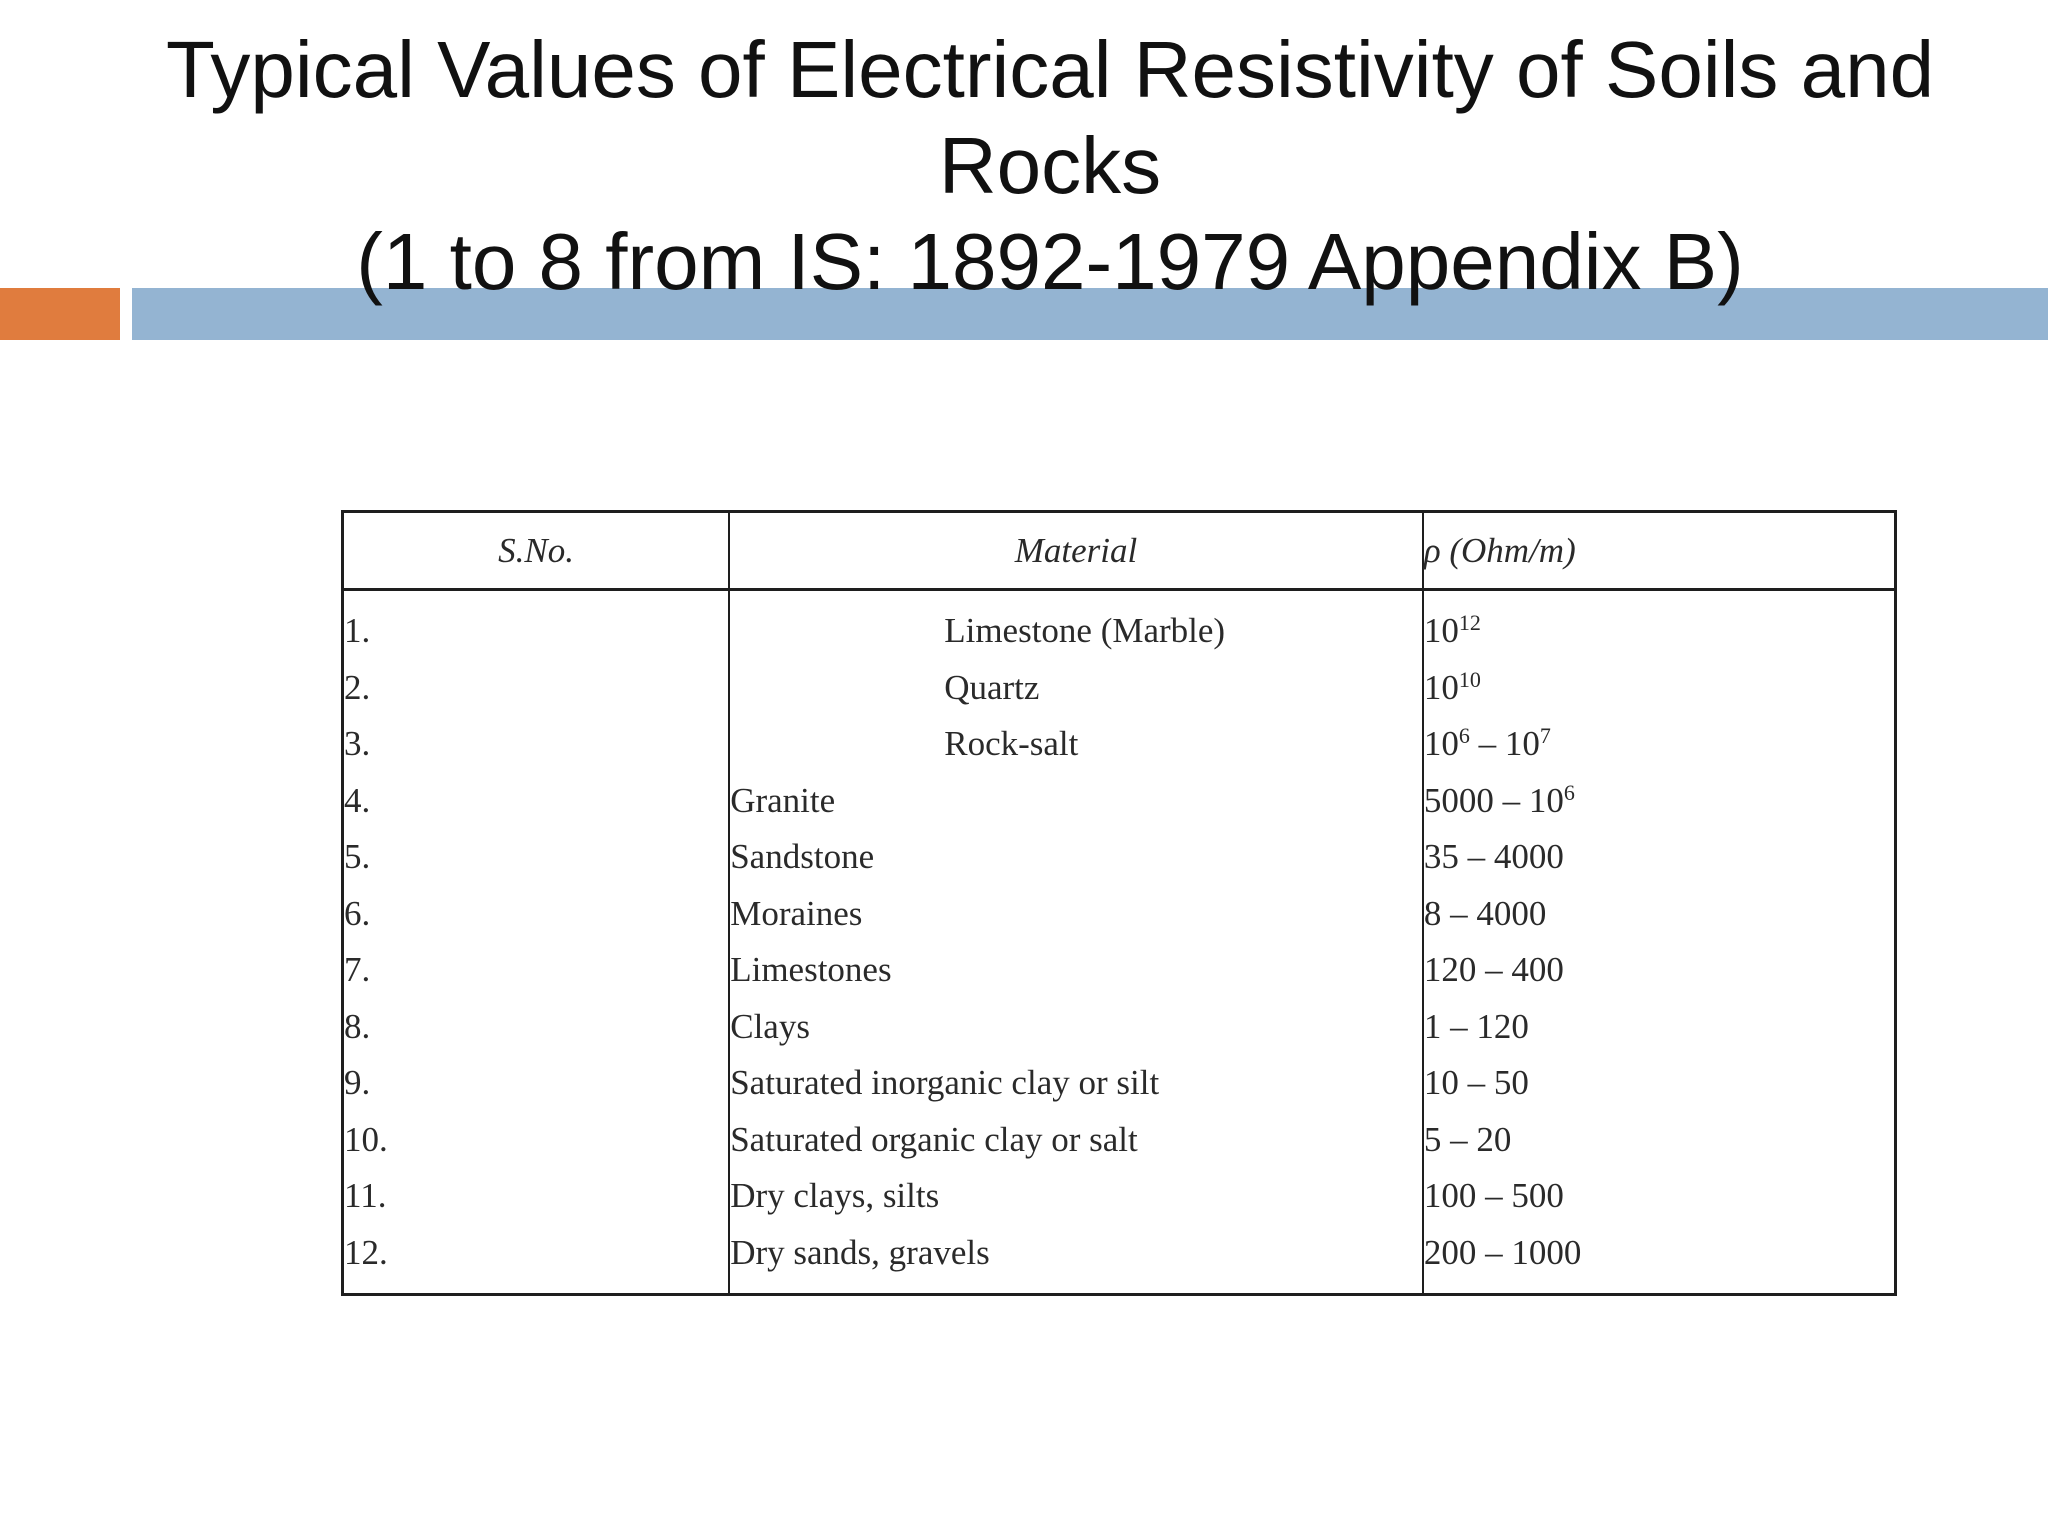 This screenshot has height=1536, width=2048. Describe the element at coordinates (536, 551) in the screenshot. I see `header-sno: S.No.` at that location.